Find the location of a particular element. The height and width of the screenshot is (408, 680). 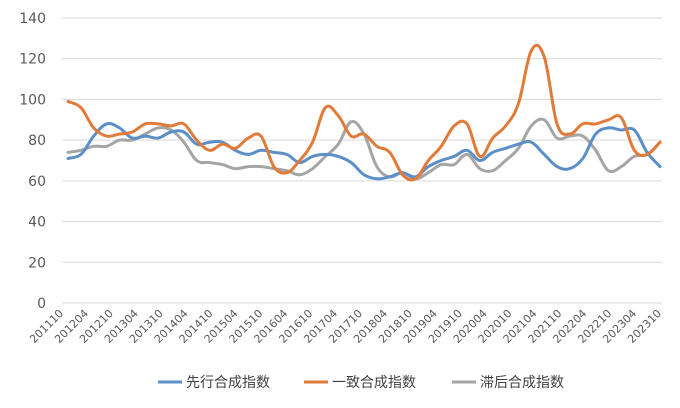

legend: 先行合成指数 一致合成指数 滞后合成指数 is located at coordinates (361, 383).